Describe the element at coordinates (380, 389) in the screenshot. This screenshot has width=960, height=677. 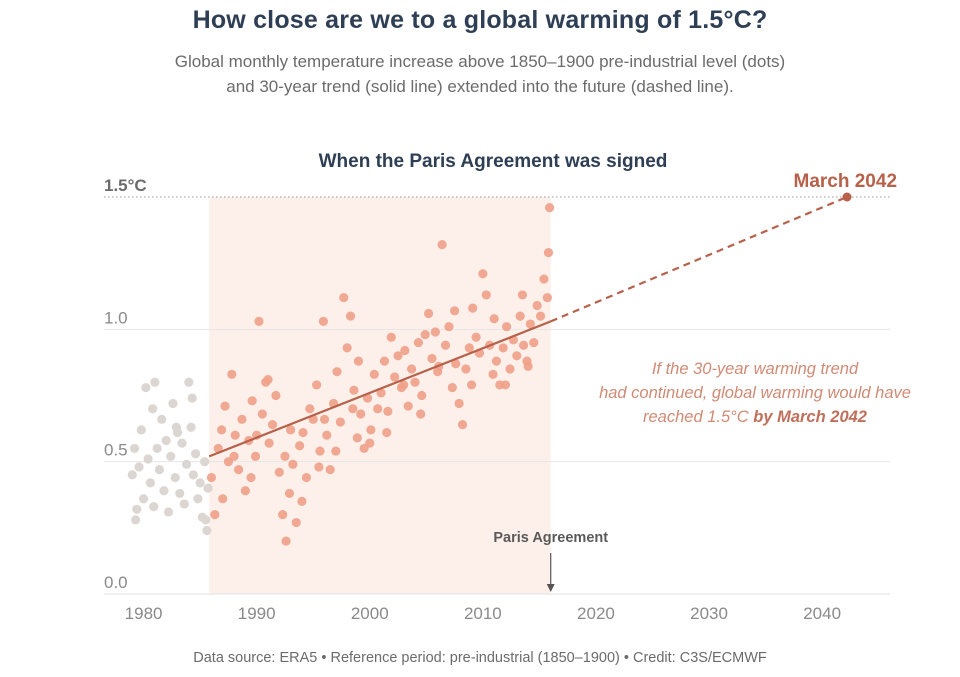
I see `trend-line` at that location.